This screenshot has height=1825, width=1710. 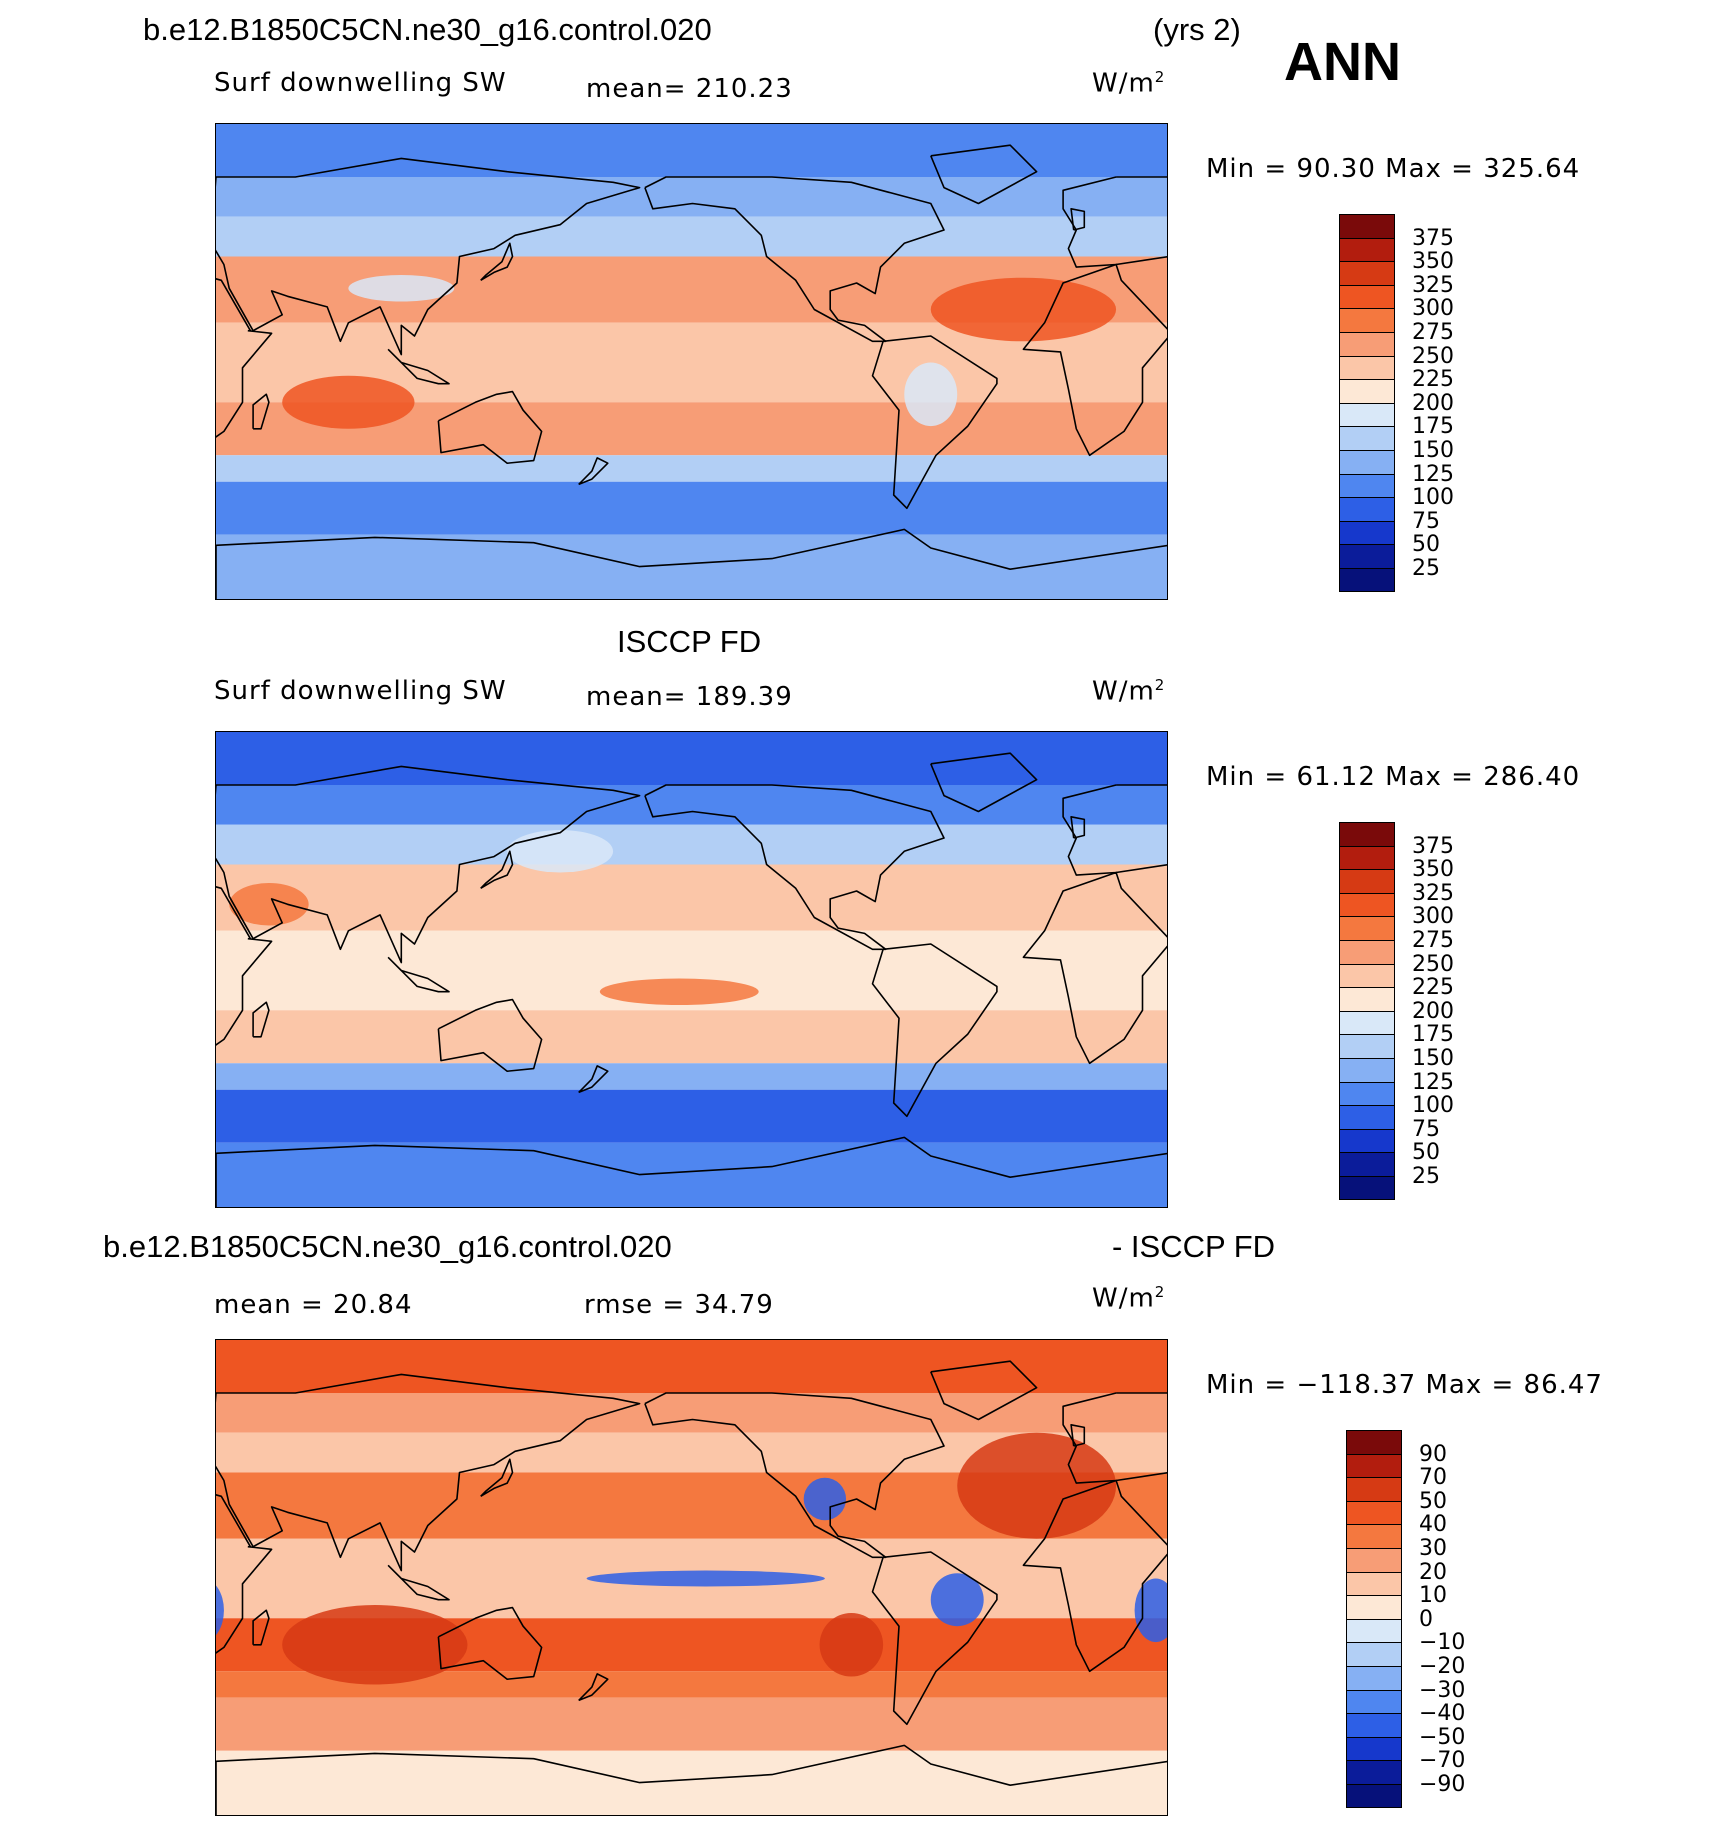 What do you see at coordinates (261, 1019) in the screenshot?
I see `coastline-madagascar` at bounding box center [261, 1019].